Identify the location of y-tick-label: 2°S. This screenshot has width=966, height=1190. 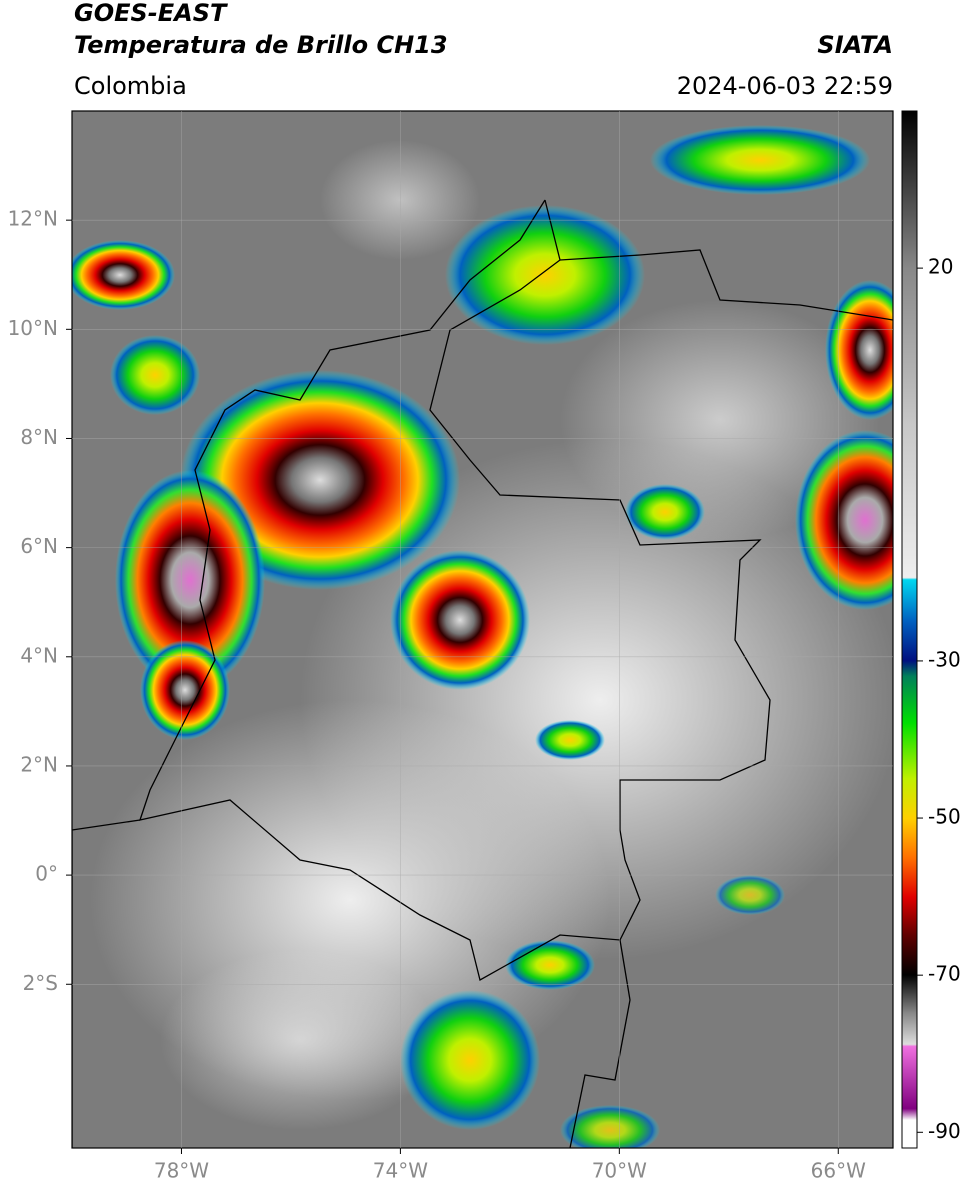
(40, 983).